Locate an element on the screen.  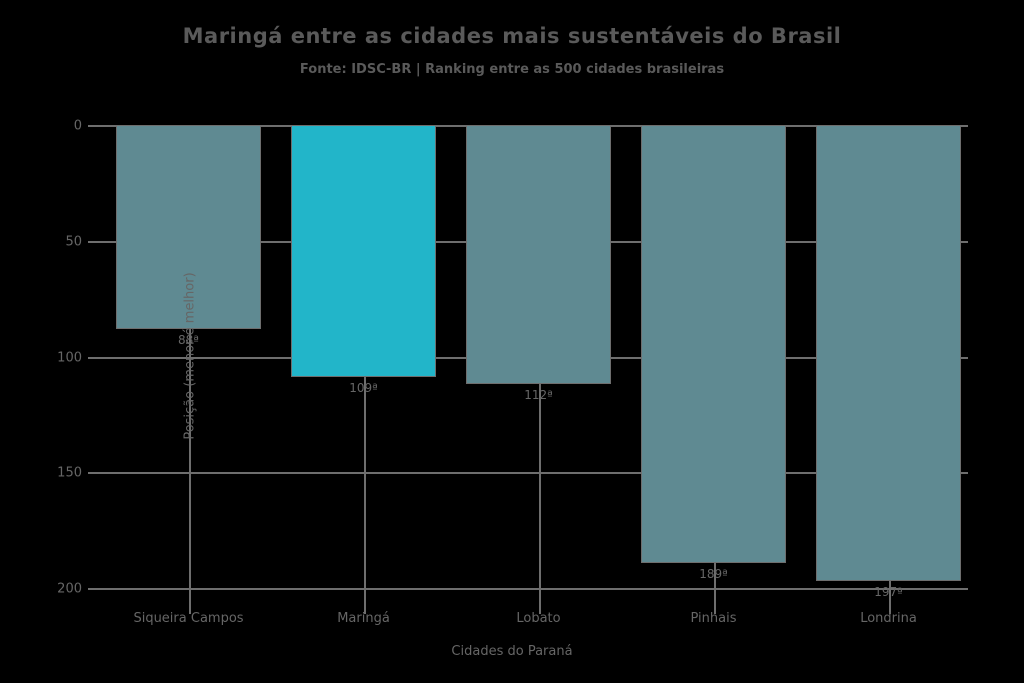
bar-value-label: 112ª is located at coordinates (538, 395).